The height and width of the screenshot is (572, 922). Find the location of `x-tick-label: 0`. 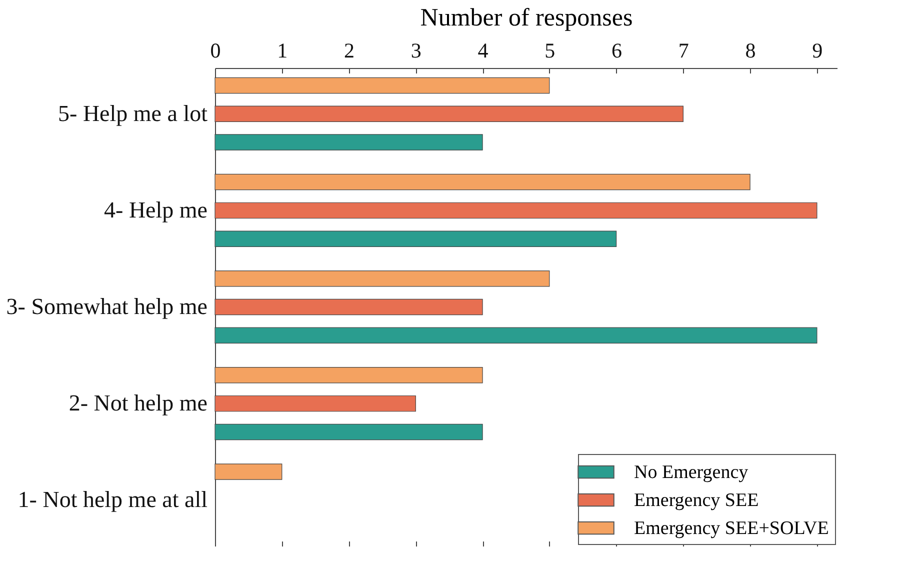

x-tick-label: 0 is located at coordinates (215, 50).